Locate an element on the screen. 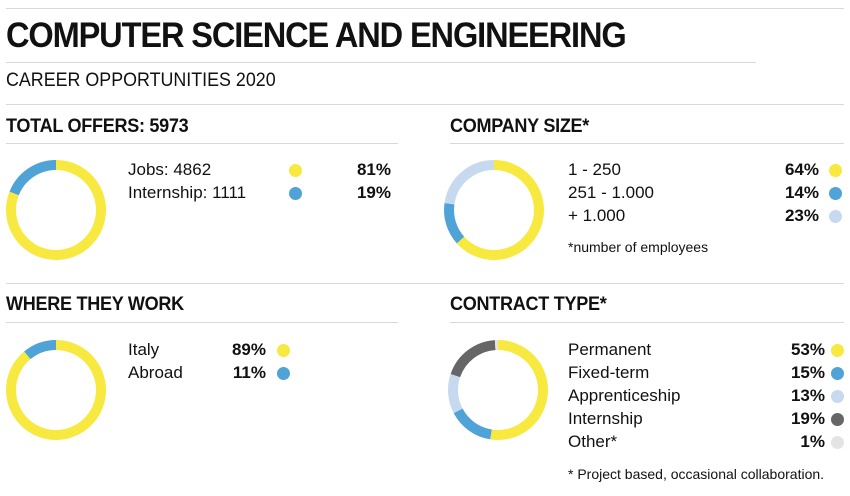  subtitle-divider is located at coordinates (425, 104).